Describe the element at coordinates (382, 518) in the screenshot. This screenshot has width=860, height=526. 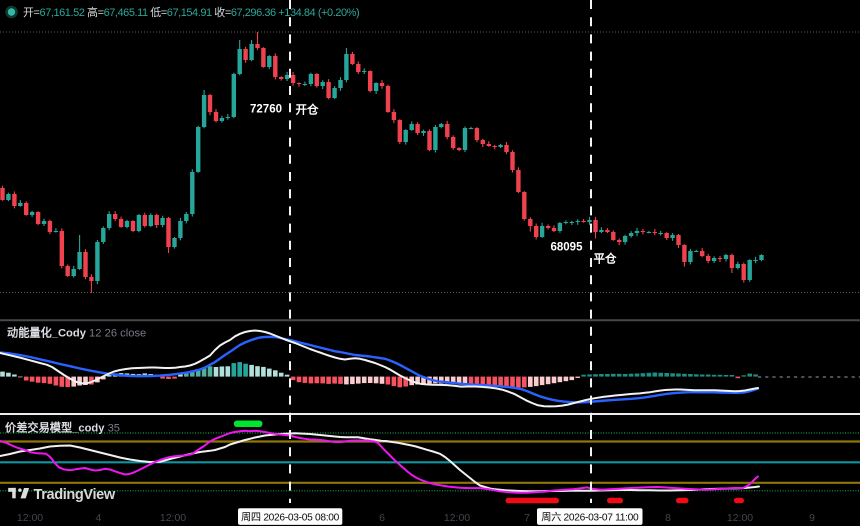
I see `svg-text: 6` at that location.